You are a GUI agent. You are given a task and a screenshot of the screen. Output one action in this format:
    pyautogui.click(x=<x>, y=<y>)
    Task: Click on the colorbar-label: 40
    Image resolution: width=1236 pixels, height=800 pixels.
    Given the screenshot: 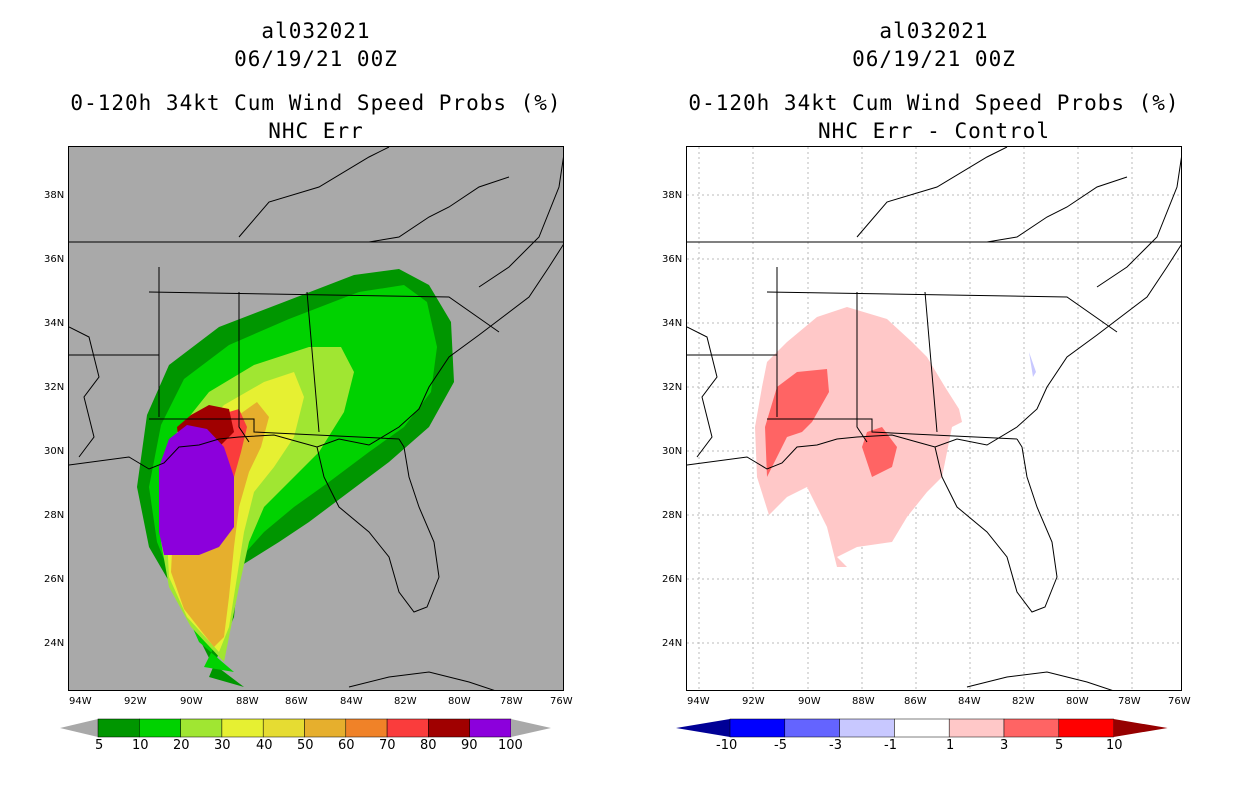 What is the action you would take?
    pyautogui.click(x=264, y=745)
    